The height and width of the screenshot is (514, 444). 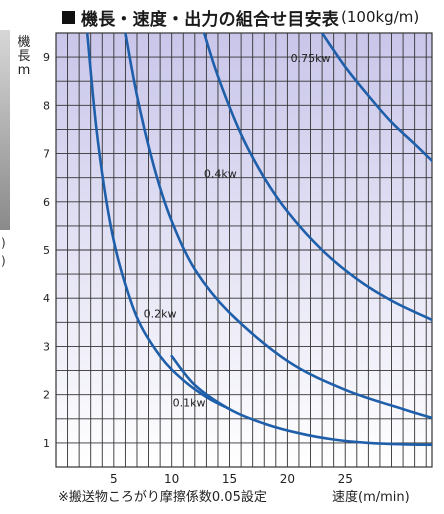 What do you see at coordinates (171, 479) in the screenshot?
I see `x-tick-label: 10` at bounding box center [171, 479].